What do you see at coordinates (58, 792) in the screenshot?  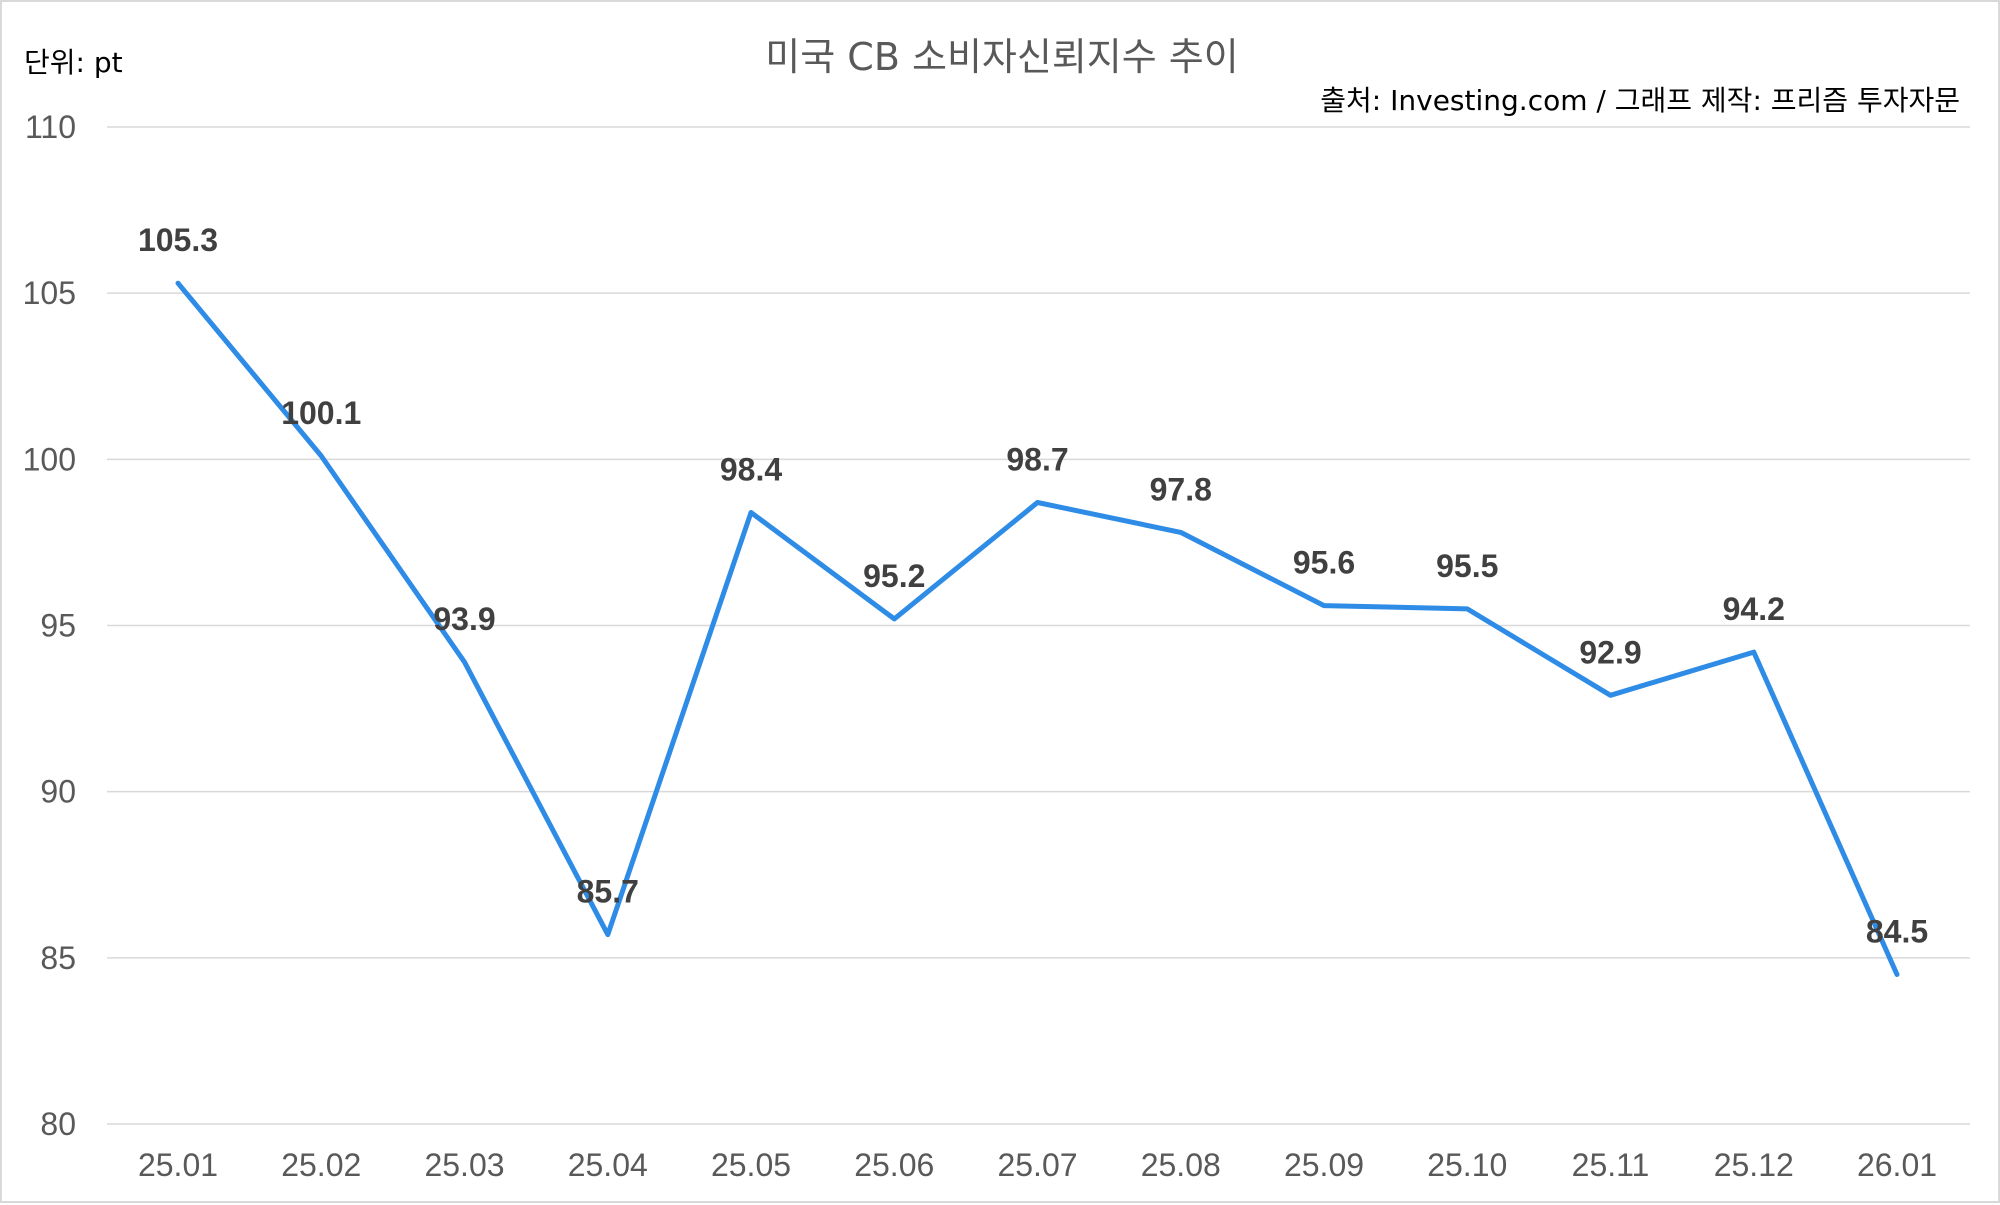 I see `y-tick-label: 90` at bounding box center [58, 792].